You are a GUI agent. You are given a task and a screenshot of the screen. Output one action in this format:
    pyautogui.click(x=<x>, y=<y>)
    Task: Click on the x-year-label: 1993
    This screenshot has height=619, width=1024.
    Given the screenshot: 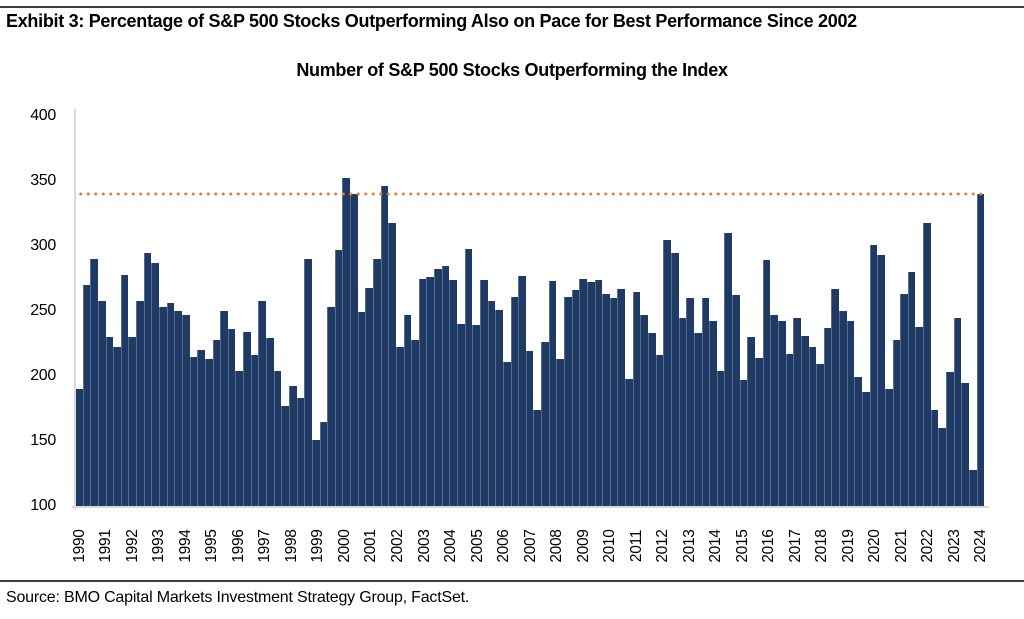 What is the action you would take?
    pyautogui.click(x=159, y=546)
    